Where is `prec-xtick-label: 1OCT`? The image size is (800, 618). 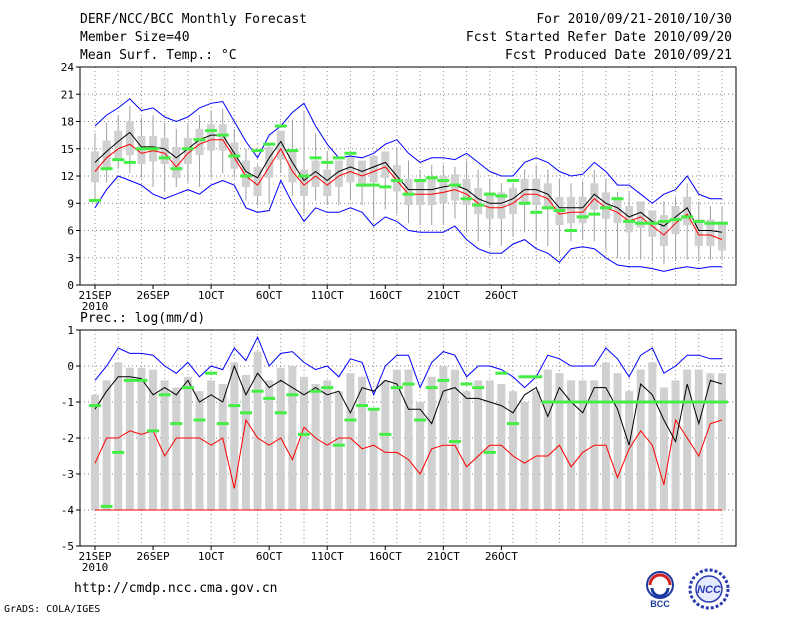
prec-xtick-label: 1OCT is located at coordinates (211, 556).